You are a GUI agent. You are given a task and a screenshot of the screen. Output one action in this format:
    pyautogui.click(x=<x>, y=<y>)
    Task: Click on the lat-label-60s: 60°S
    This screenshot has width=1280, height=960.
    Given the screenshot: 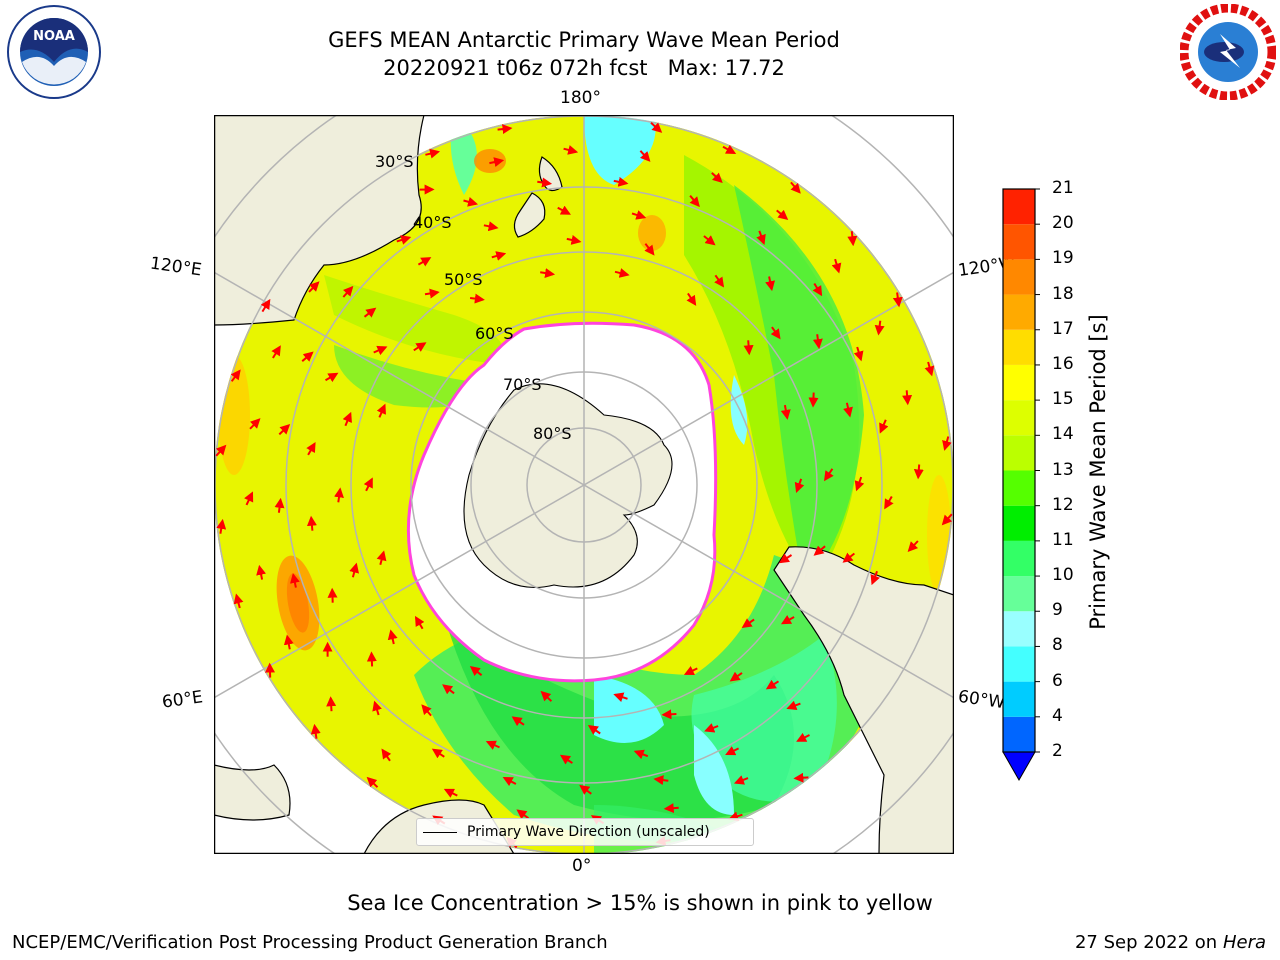 What is the action you would take?
    pyautogui.click(x=494, y=333)
    